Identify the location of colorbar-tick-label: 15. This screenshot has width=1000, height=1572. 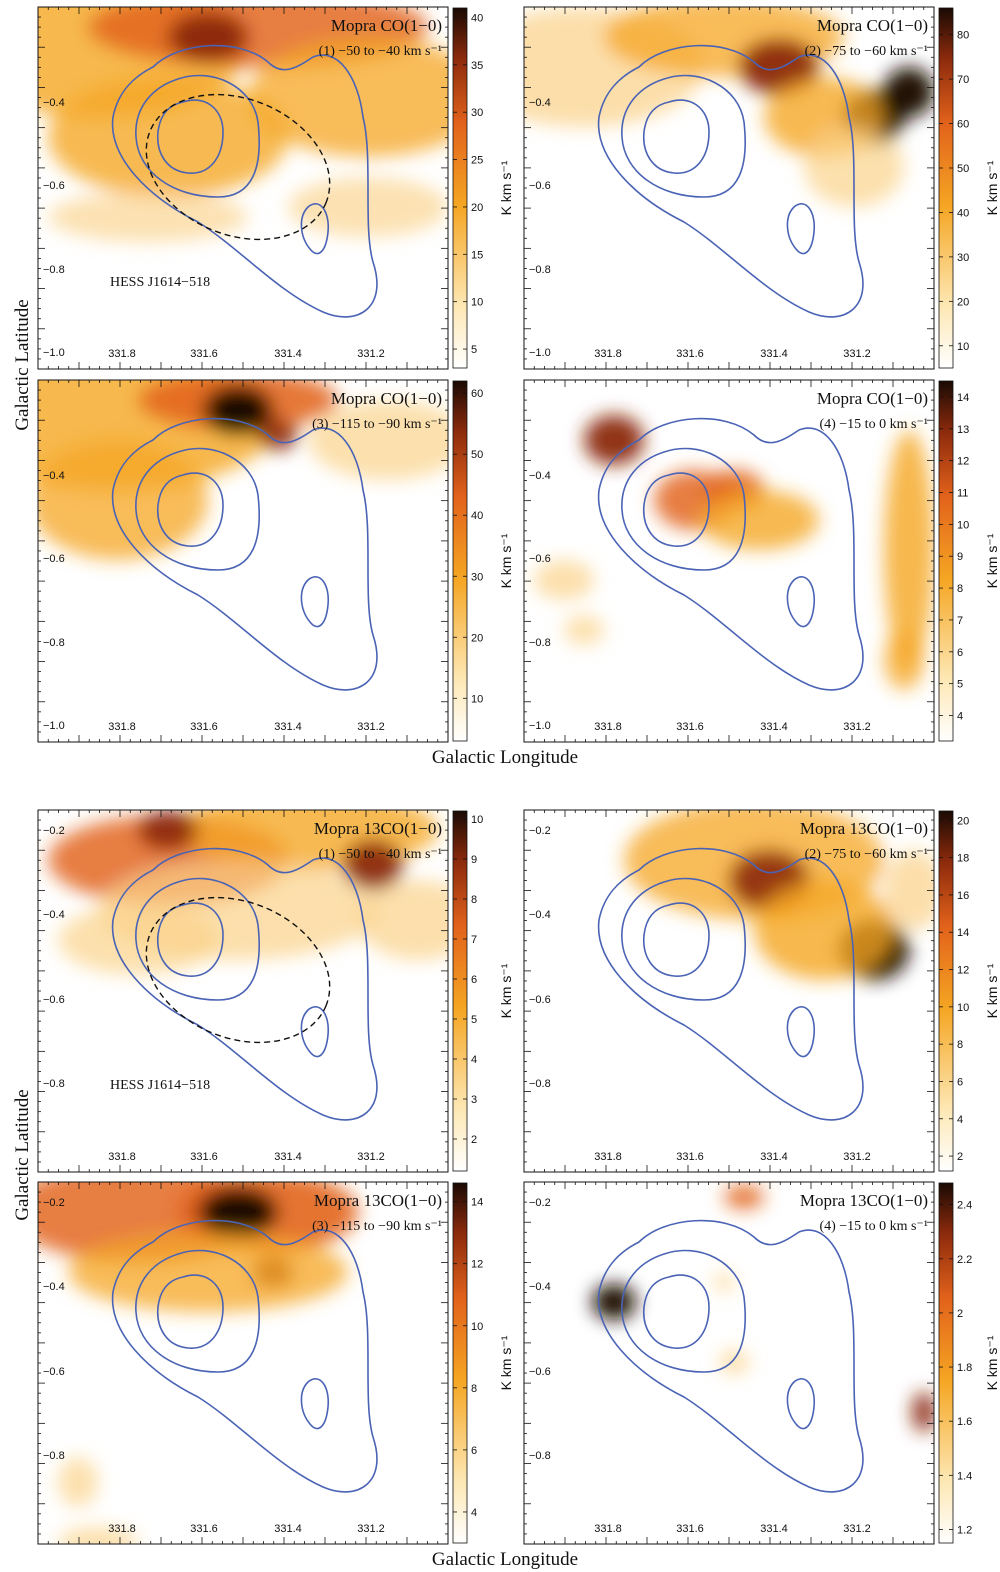
(477, 255).